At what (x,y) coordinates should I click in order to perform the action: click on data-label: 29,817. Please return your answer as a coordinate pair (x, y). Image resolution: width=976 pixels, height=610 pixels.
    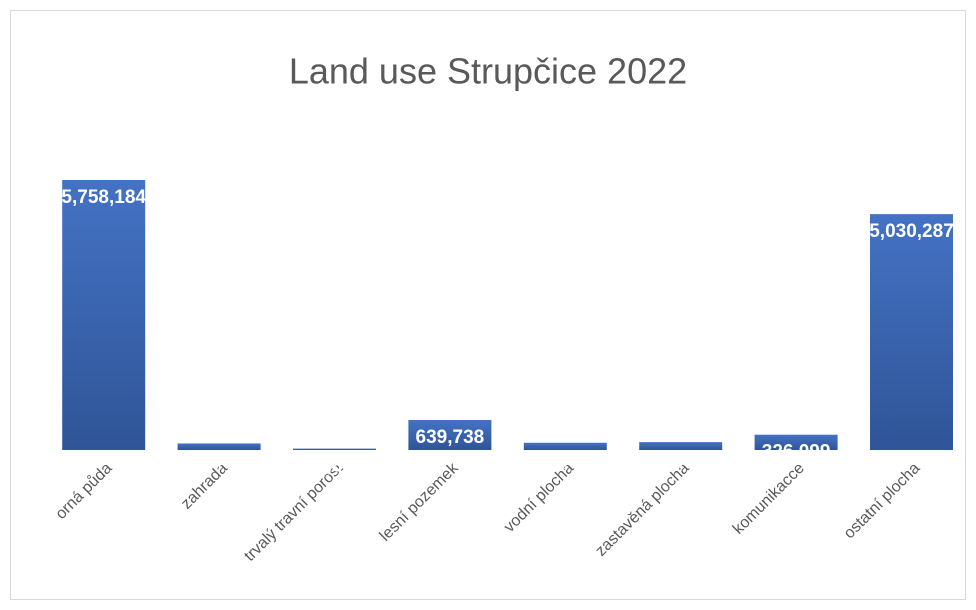
    Looking at the image, I should click on (334, 466).